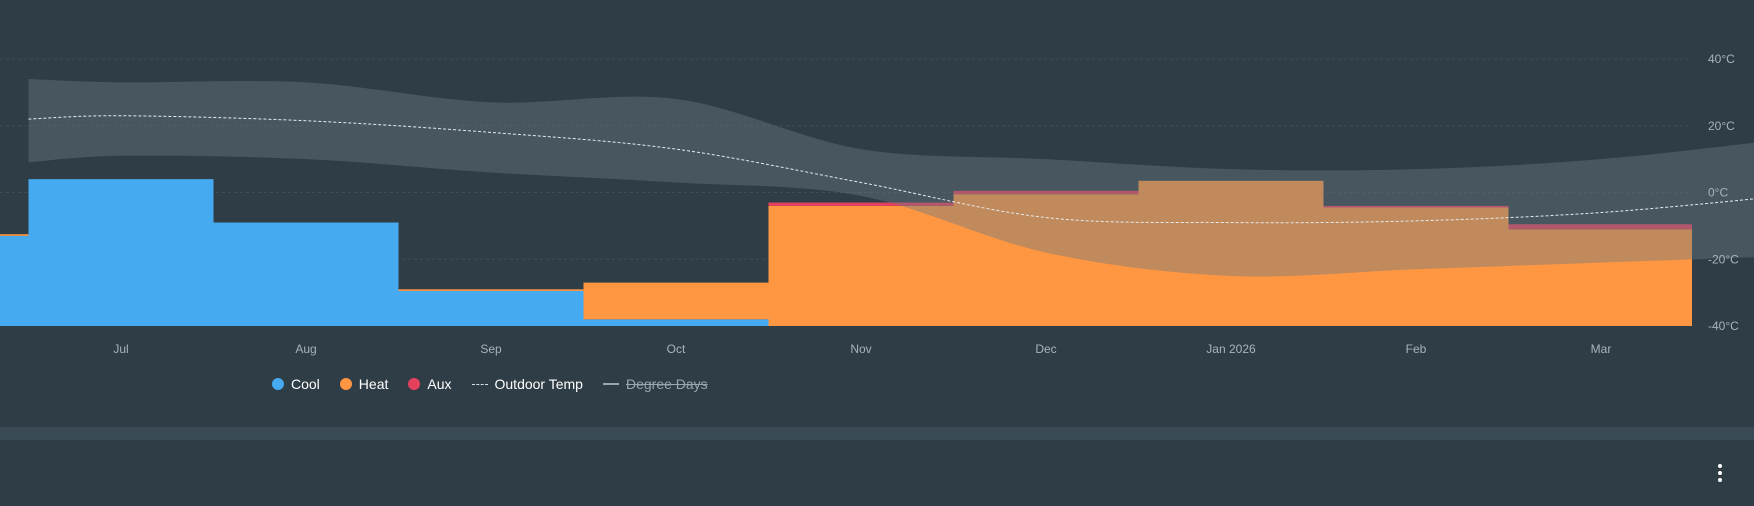  Describe the element at coordinates (1721, 59) in the screenshot. I see `y-tick-label: 40°C` at that location.